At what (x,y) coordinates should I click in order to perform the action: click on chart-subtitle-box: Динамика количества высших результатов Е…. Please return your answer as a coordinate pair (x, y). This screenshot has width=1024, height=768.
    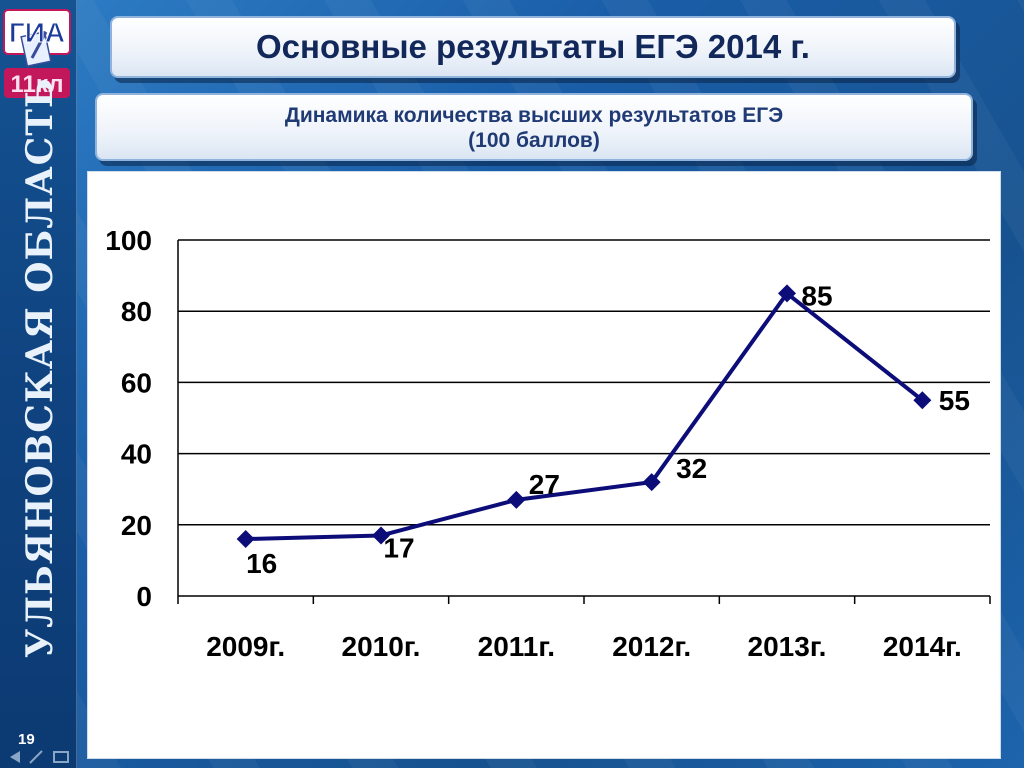
    Looking at the image, I should click on (534, 127).